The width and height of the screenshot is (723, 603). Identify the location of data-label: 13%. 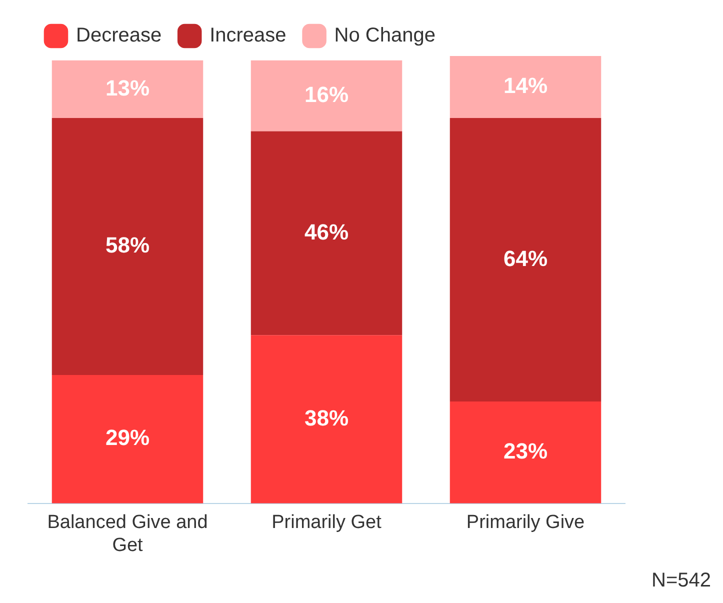
(127, 87).